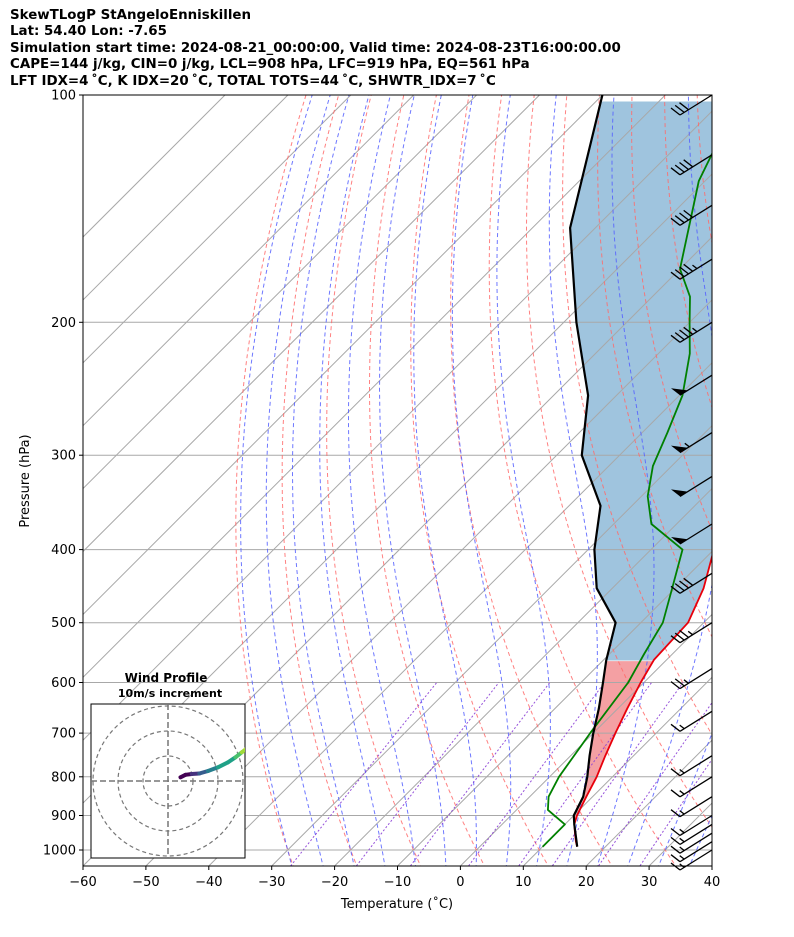  What do you see at coordinates (679, 449) in the screenshot?
I see `wind-barb-flag` at bounding box center [679, 449].